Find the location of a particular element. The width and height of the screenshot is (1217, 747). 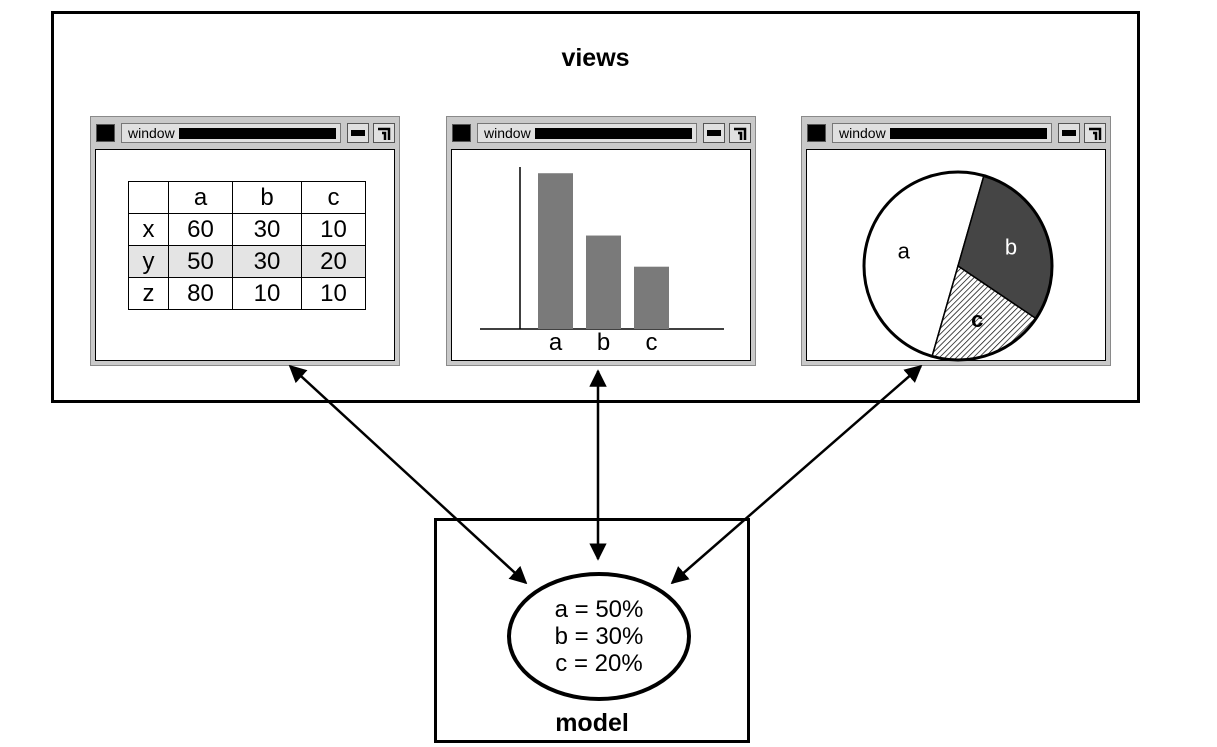

model-value-c: c = 20% is located at coordinates (599, 663).